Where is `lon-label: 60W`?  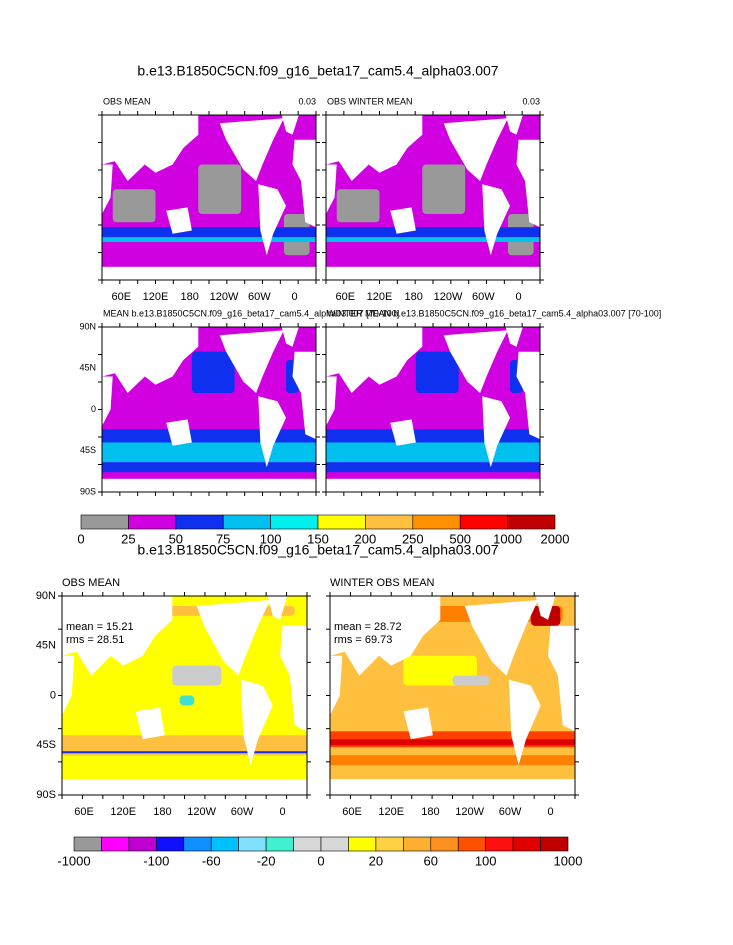
lon-label: 60W is located at coordinates (242, 812).